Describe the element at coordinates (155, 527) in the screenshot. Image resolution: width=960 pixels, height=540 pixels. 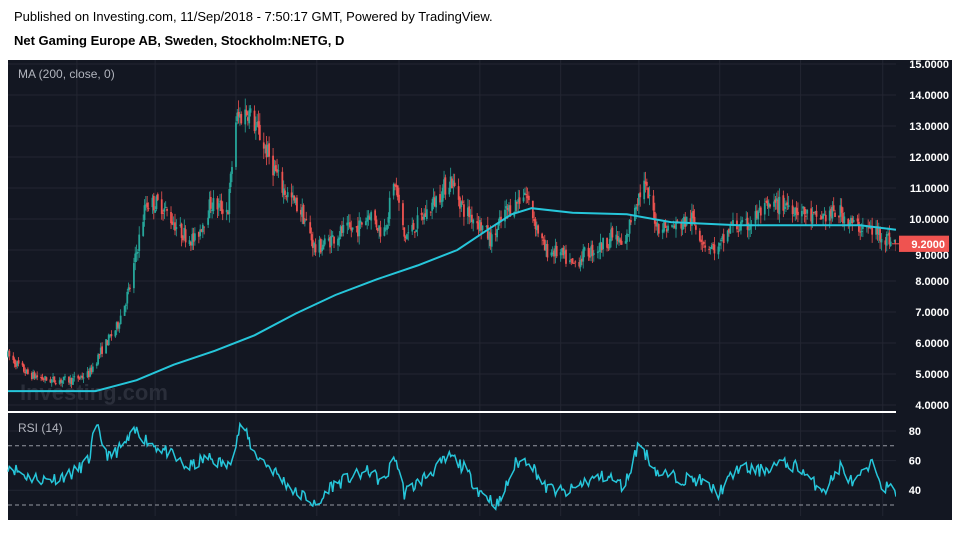
I see `time-tick-label: Mar` at that location.